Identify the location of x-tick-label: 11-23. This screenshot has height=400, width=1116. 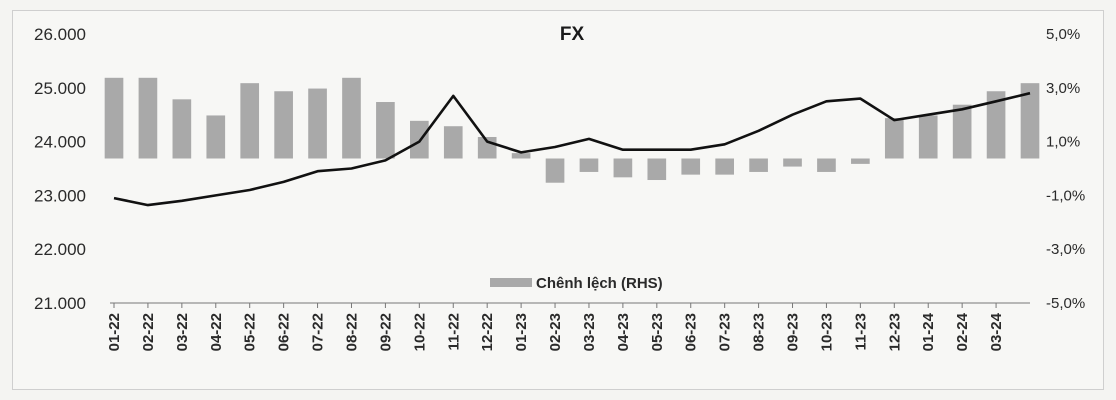
(860, 332).